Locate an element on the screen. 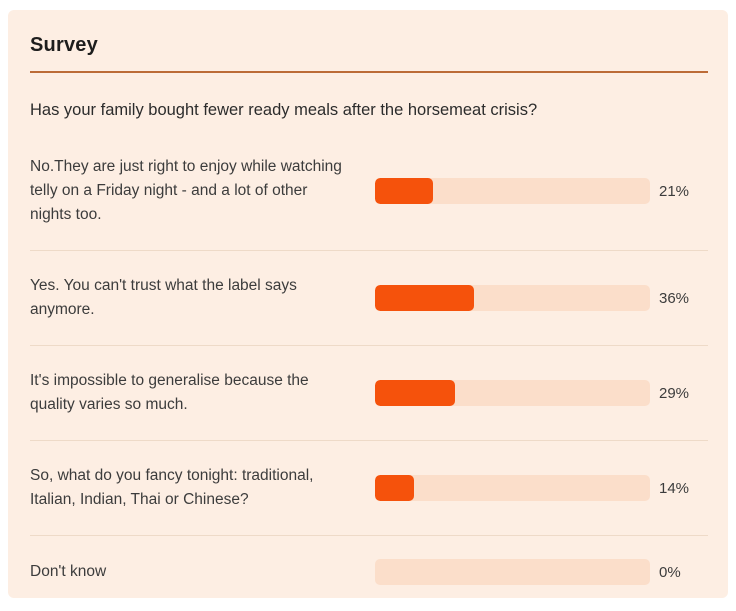  option-percent: 14% is located at coordinates (674, 488).